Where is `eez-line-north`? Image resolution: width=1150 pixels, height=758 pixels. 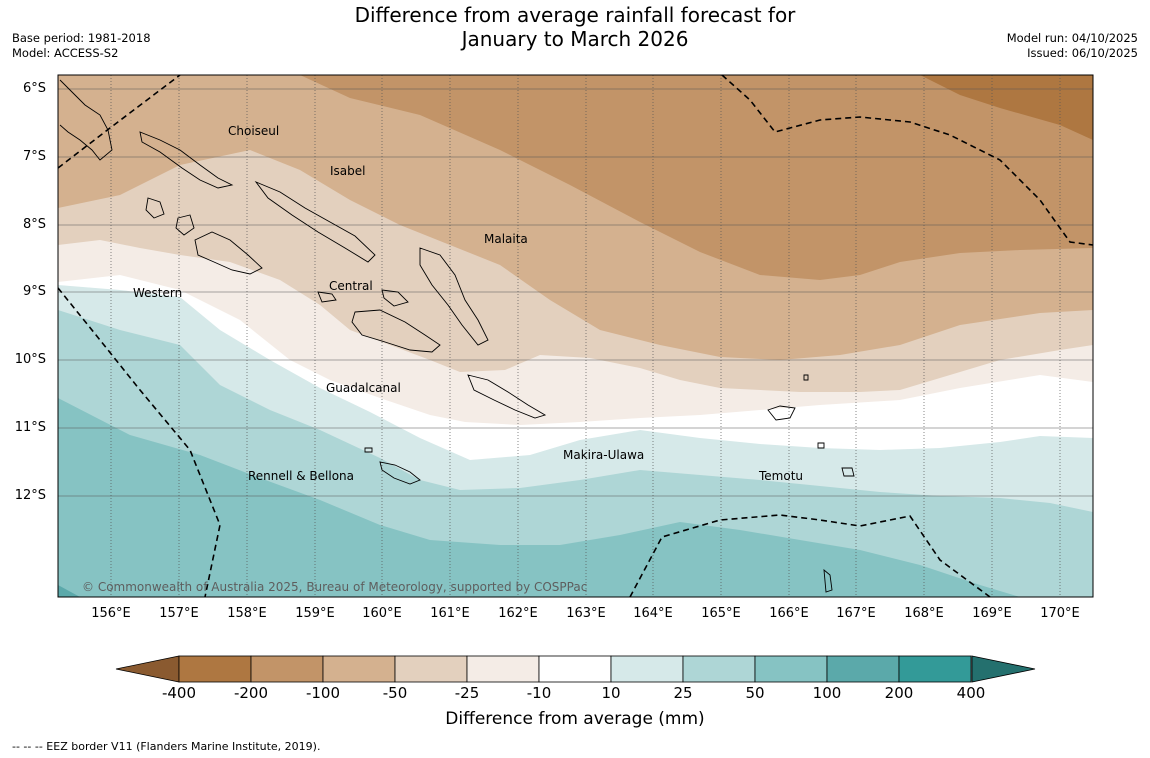
eez-line-north is located at coordinates (119, 121).